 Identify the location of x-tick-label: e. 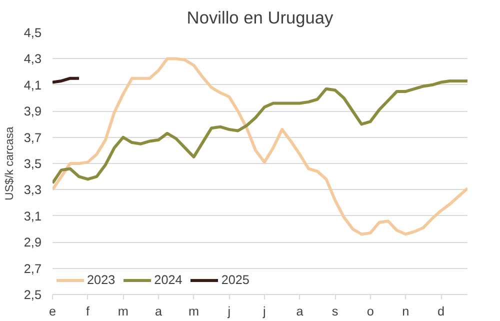
(52, 311).